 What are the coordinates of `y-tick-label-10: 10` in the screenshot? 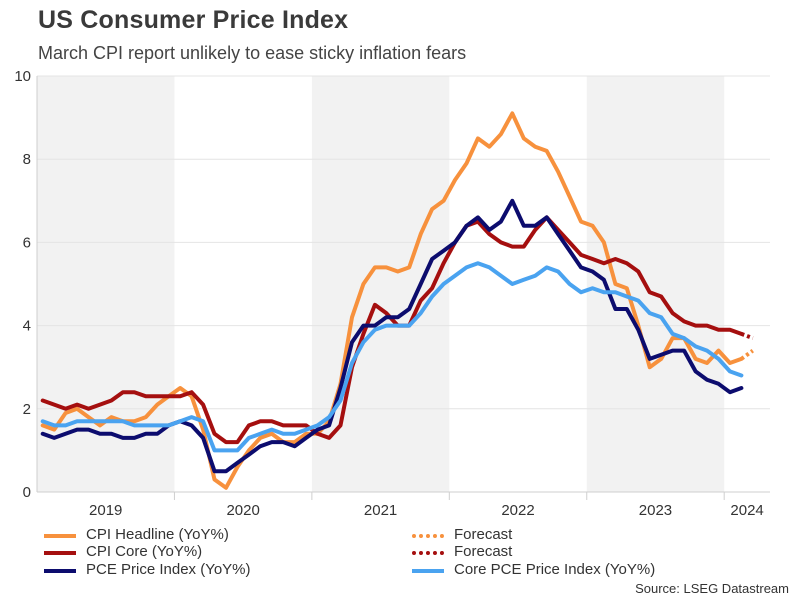 It's located at (22, 76).